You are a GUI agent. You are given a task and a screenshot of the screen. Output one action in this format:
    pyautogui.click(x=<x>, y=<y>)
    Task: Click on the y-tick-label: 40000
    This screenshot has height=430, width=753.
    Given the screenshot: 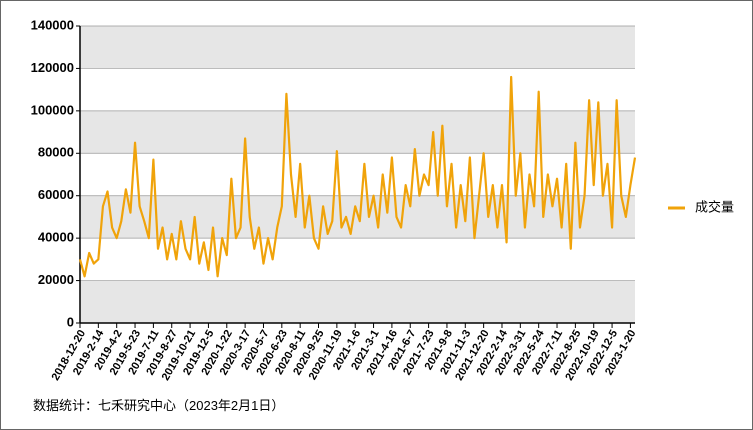 What is the action you would take?
    pyautogui.click(x=56, y=237)
    